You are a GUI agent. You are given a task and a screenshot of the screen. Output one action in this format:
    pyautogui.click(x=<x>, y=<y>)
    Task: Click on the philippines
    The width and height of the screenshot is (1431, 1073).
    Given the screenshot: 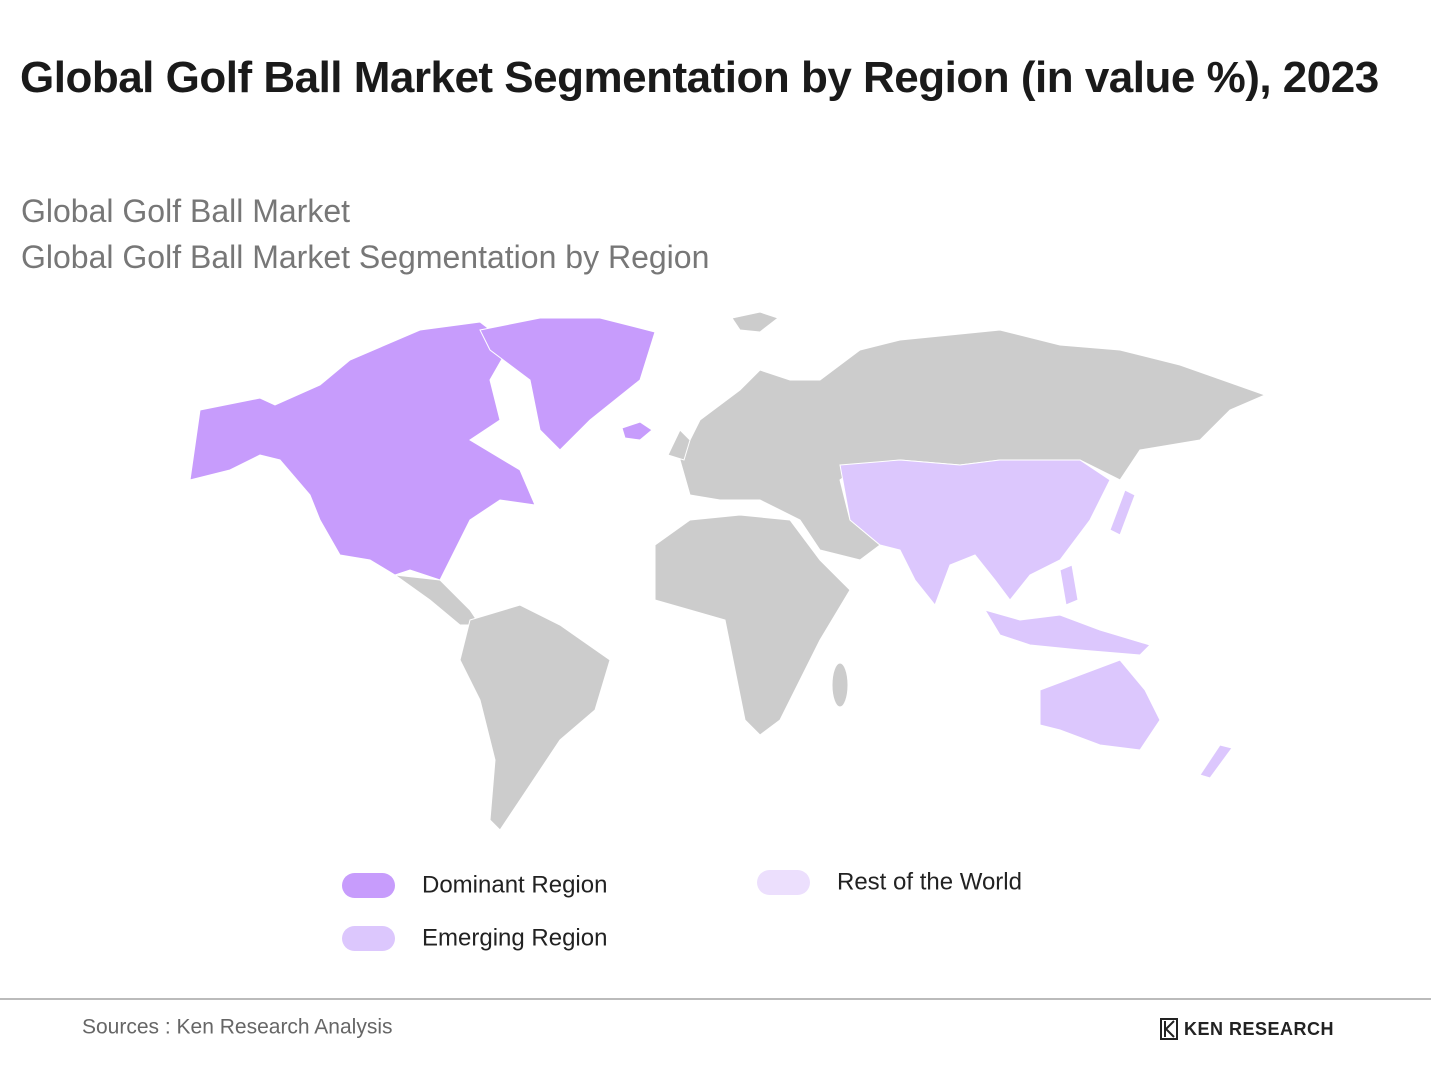 What is the action you would take?
    pyautogui.click(x=1069, y=585)
    